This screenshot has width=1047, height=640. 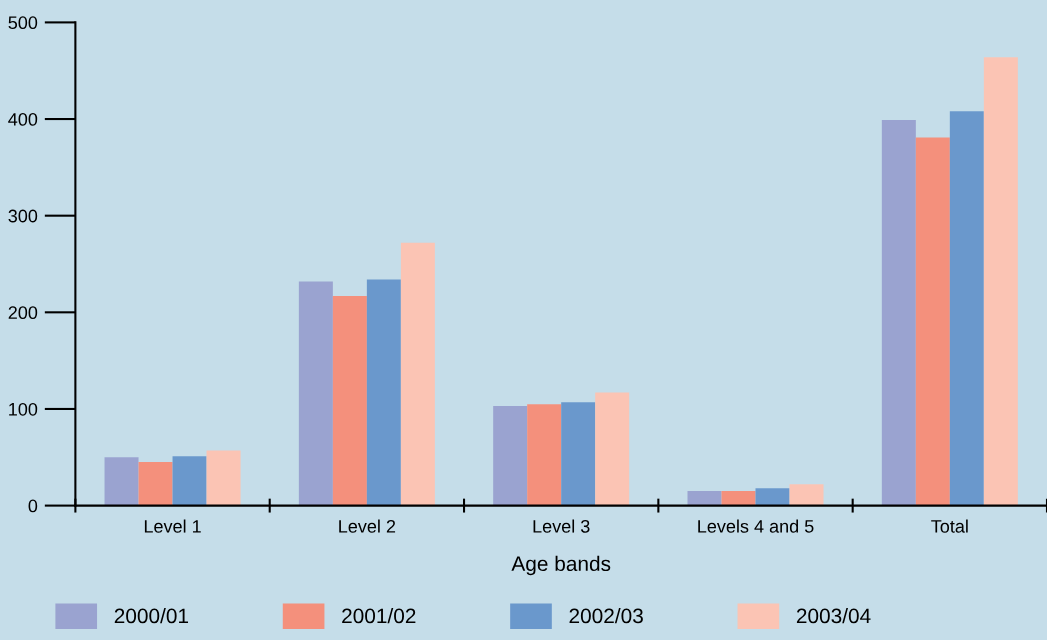 What do you see at coordinates (367, 526) in the screenshot?
I see `x-tick-label: Level 2` at bounding box center [367, 526].